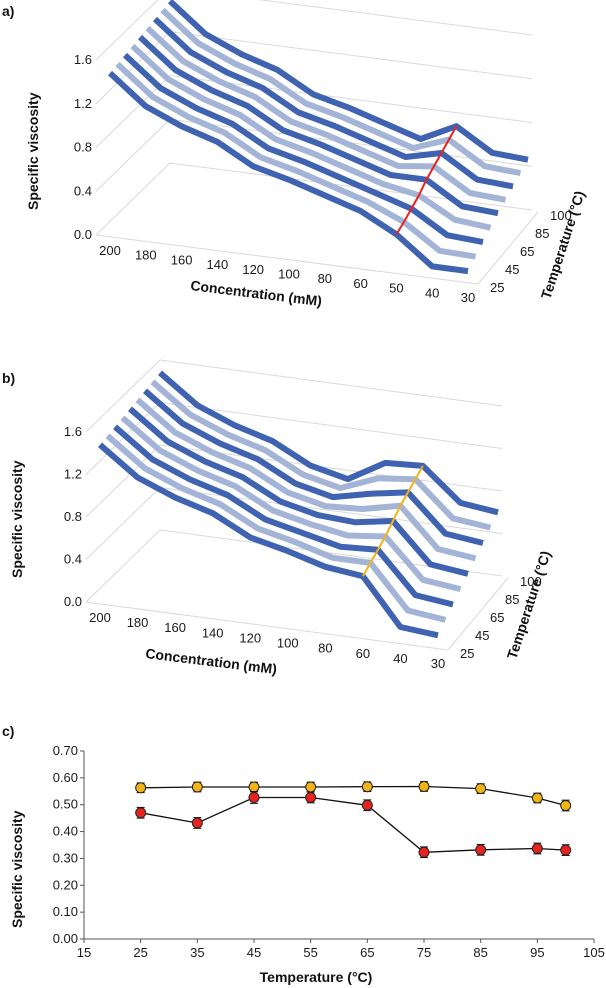 This screenshot has height=988, width=606. I want to click on a-x-tick: 30, so click(468, 297).